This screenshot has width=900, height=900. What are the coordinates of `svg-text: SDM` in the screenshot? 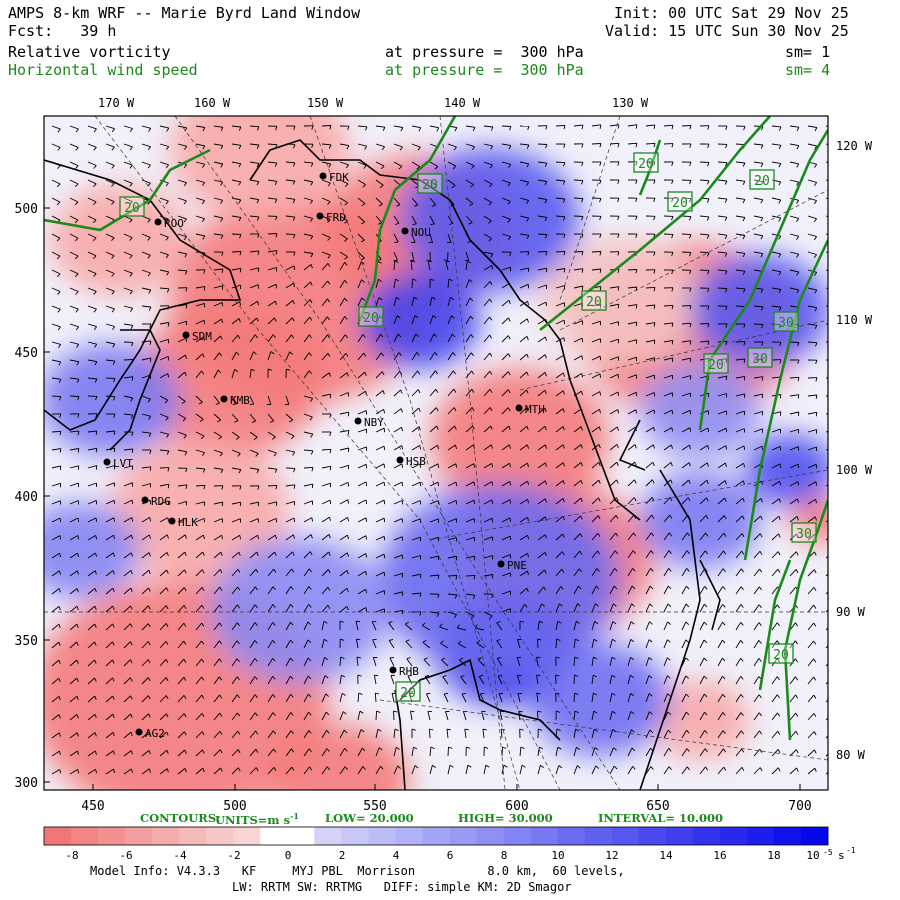 It's located at (202, 336).